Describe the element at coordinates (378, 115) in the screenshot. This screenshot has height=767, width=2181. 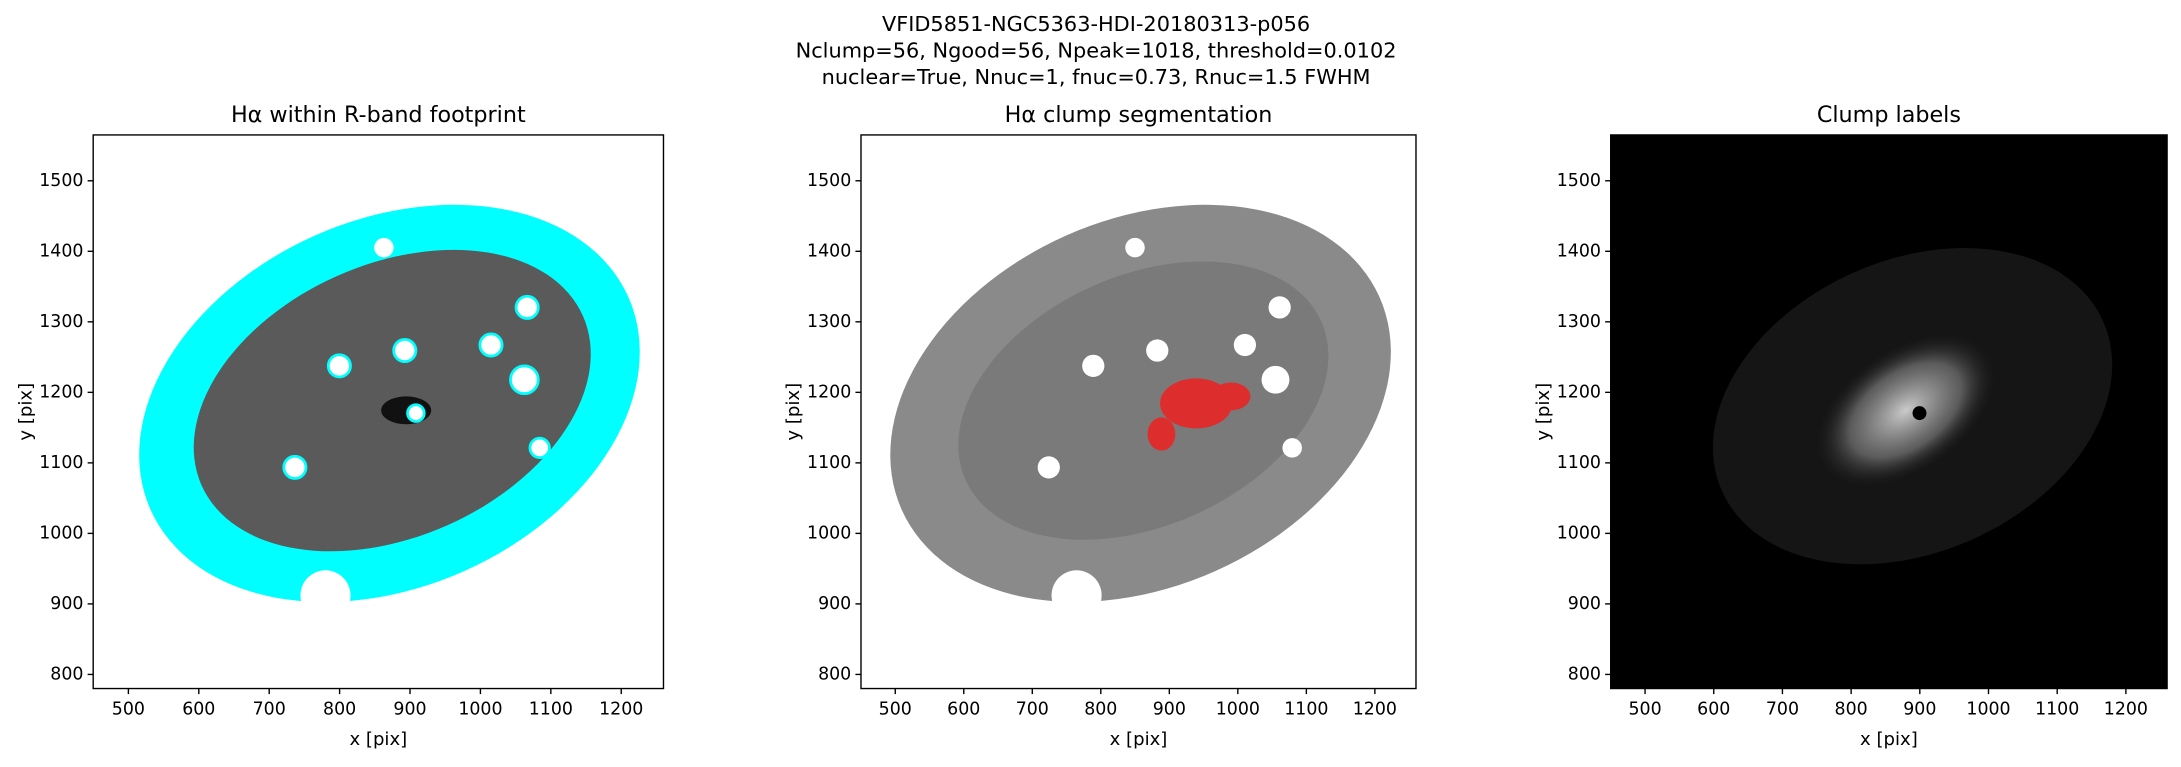
I see `axes-title: Hα within R-band footprint` at that location.